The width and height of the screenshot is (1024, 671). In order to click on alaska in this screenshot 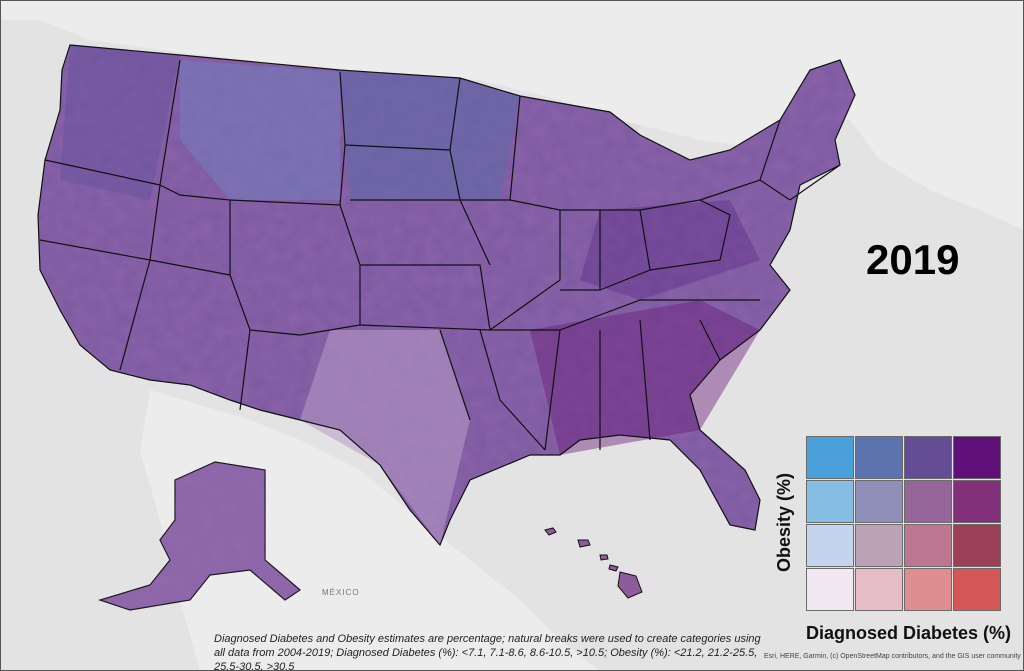, I will do `click(199, 536)`.